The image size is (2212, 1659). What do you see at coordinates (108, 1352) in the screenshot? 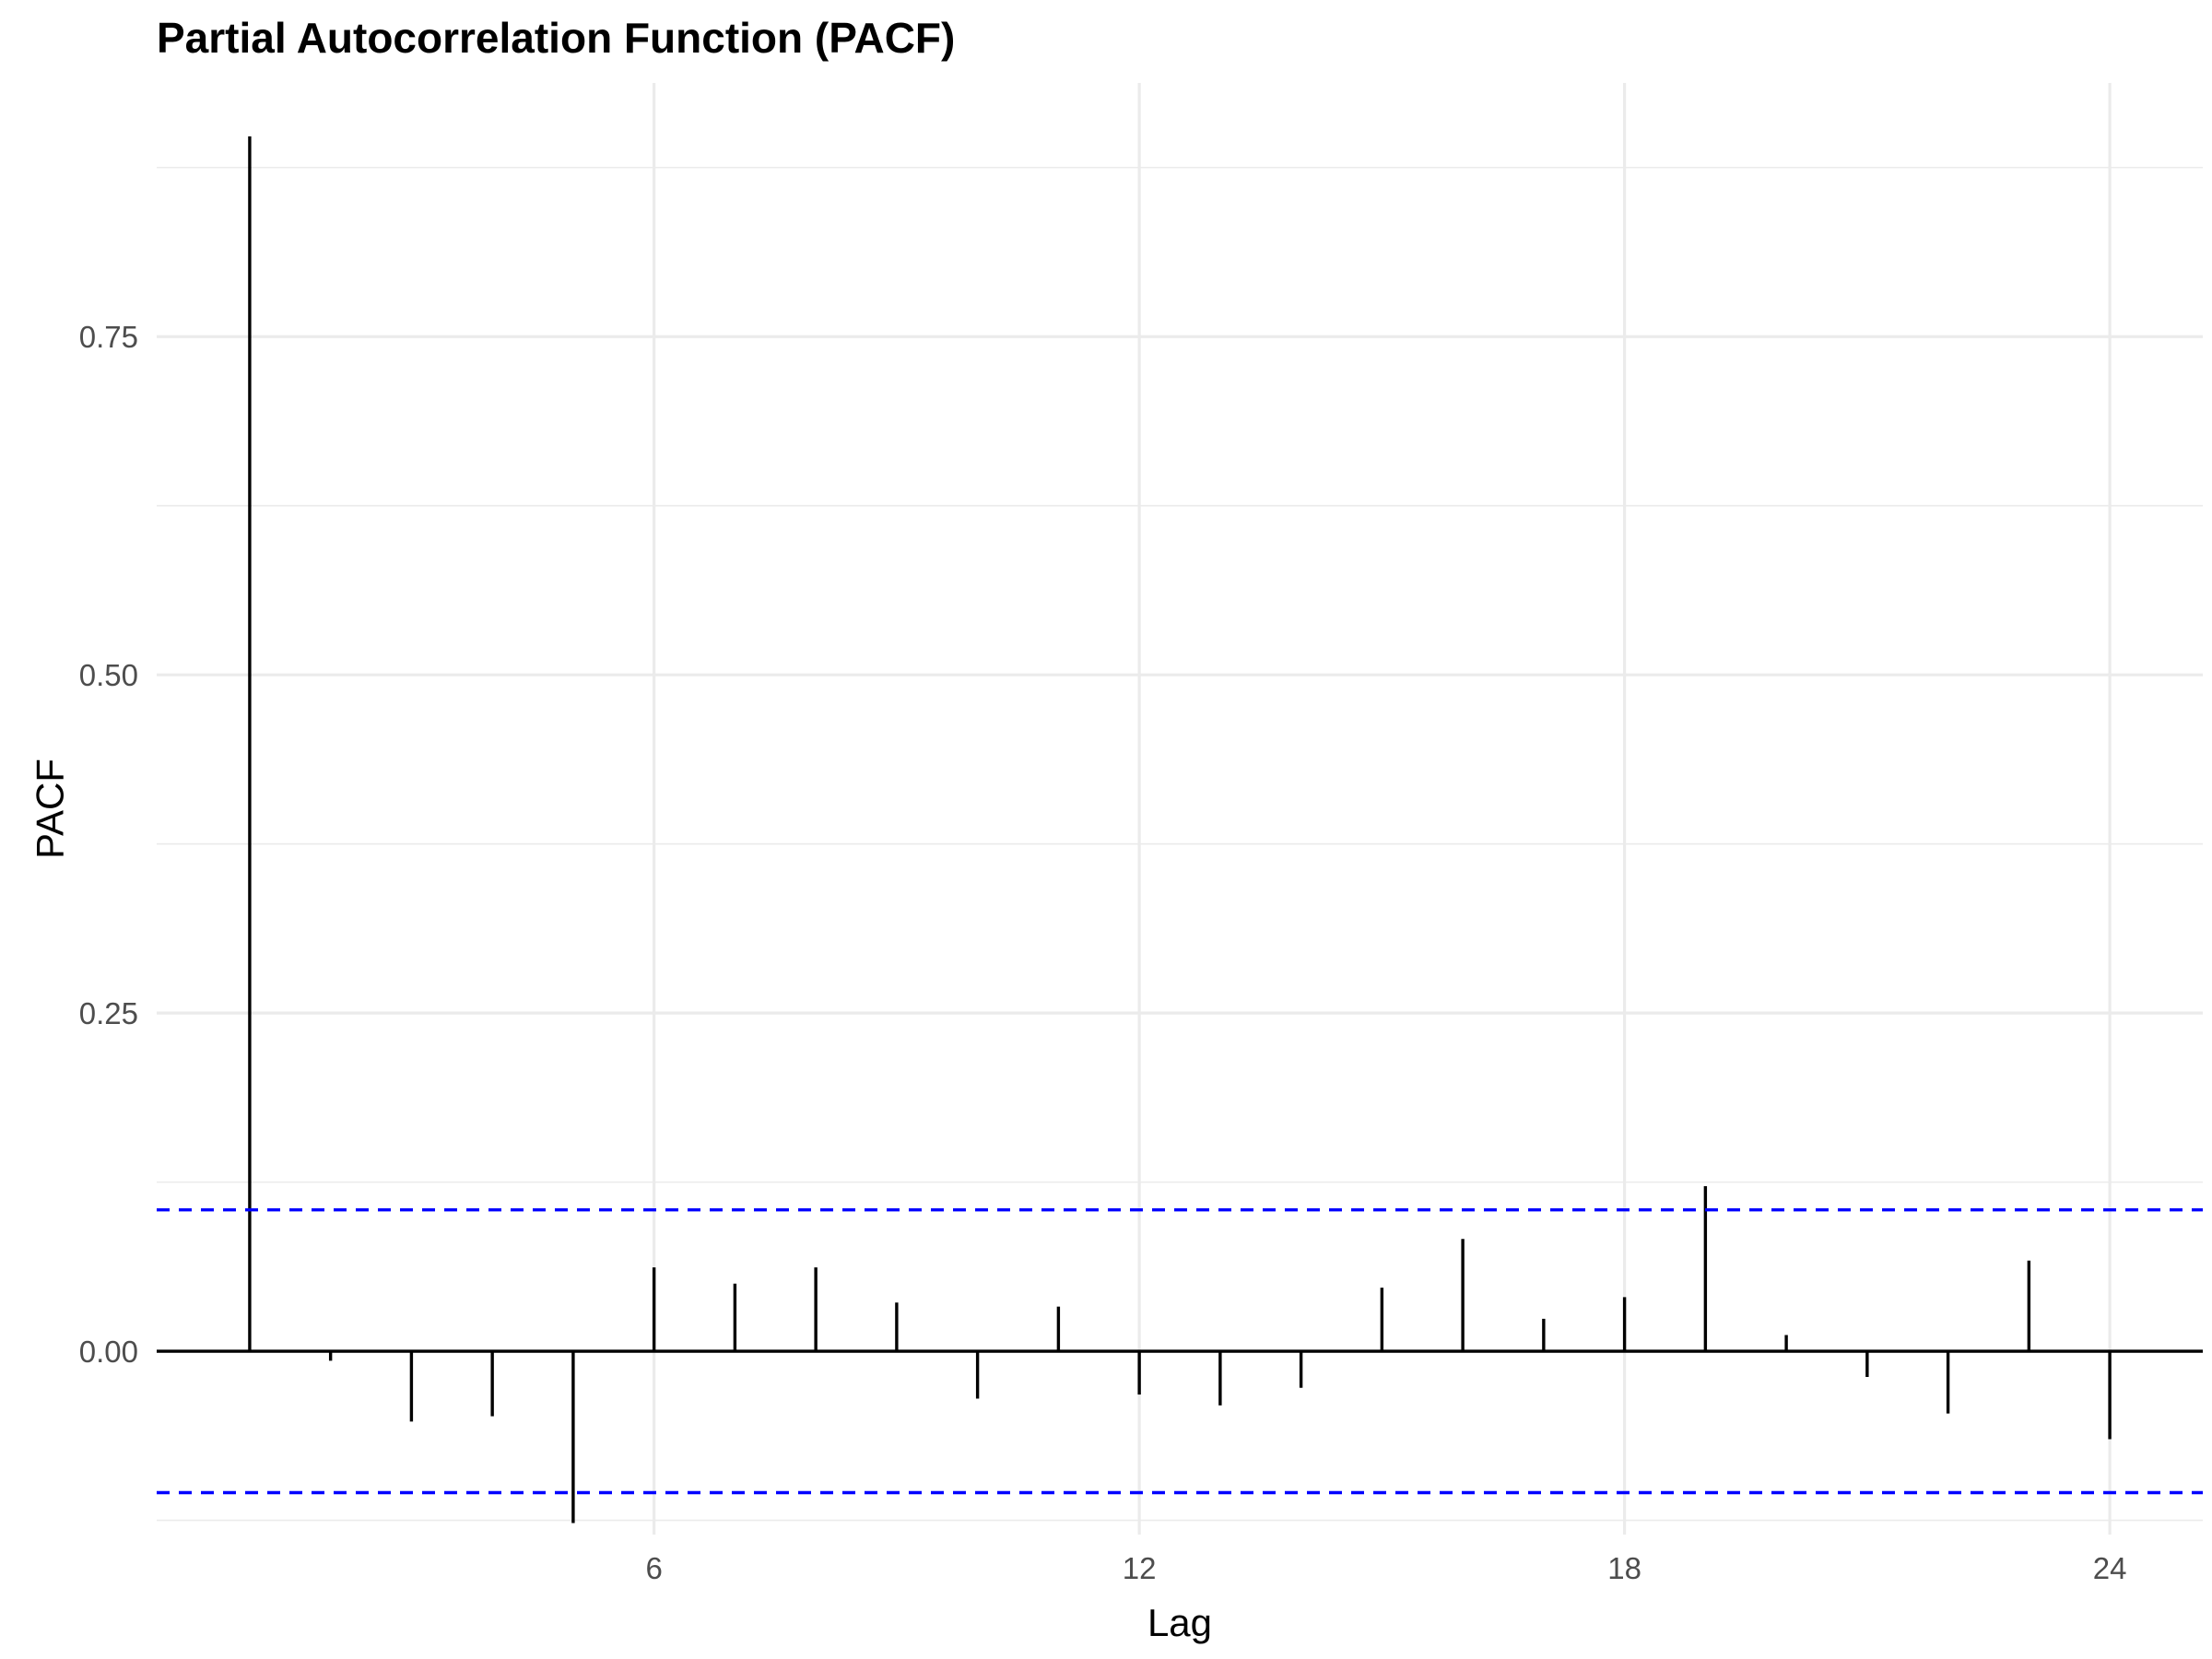
I see `y-tick-label: 0.00` at bounding box center [108, 1352].